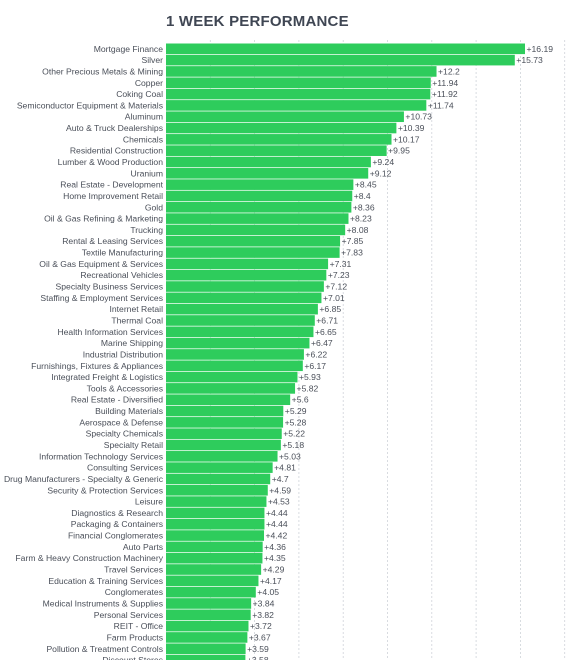 The width and height of the screenshot is (581, 660). What do you see at coordinates (114, 128) in the screenshot?
I see `category-label: Auto & Truck Dealerships` at bounding box center [114, 128].